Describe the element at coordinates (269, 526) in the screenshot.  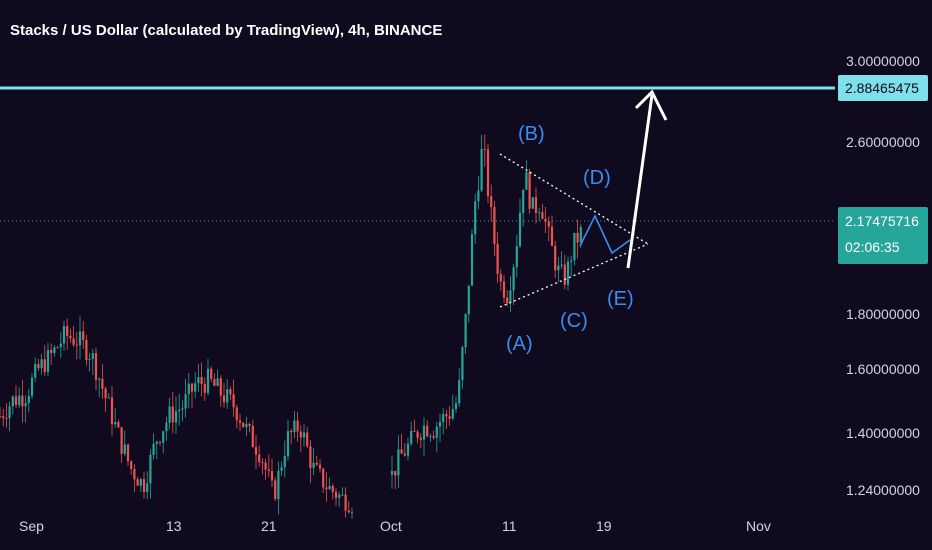
I see `x-tick-21: 21` at that location.